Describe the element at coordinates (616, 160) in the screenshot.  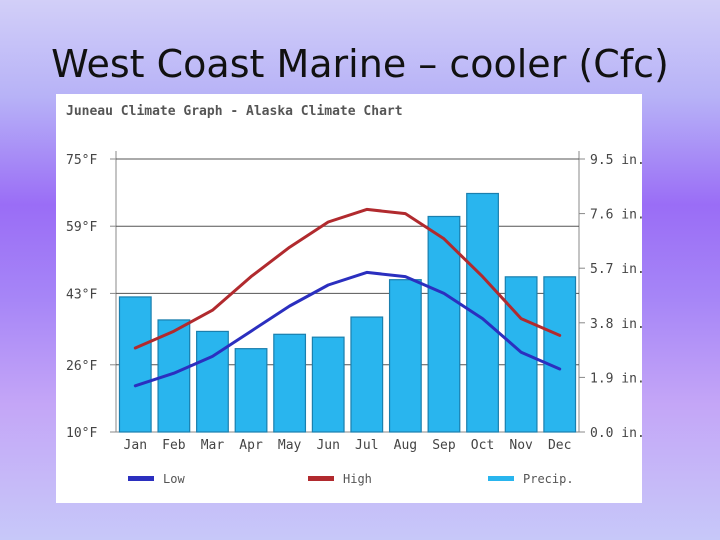
I see `precip-tick-label: 9.5 in.` at that location.